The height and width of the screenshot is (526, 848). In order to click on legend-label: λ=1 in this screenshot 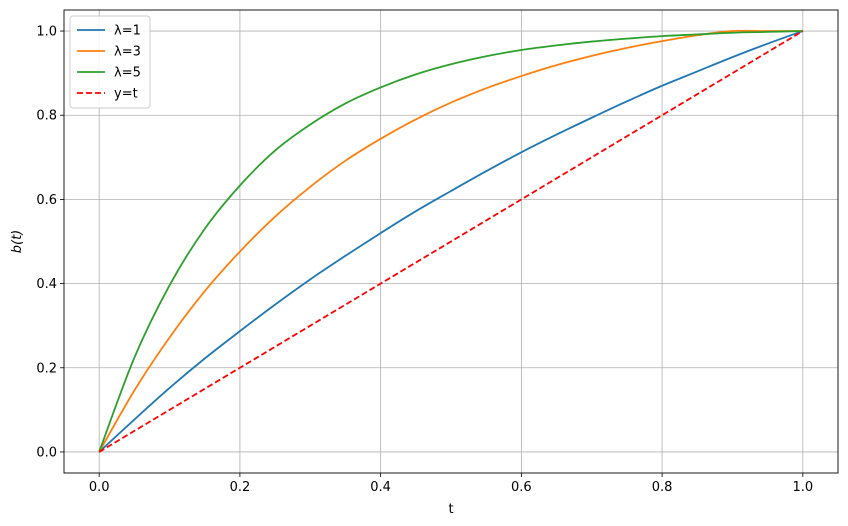, I will do `click(127, 31)`.